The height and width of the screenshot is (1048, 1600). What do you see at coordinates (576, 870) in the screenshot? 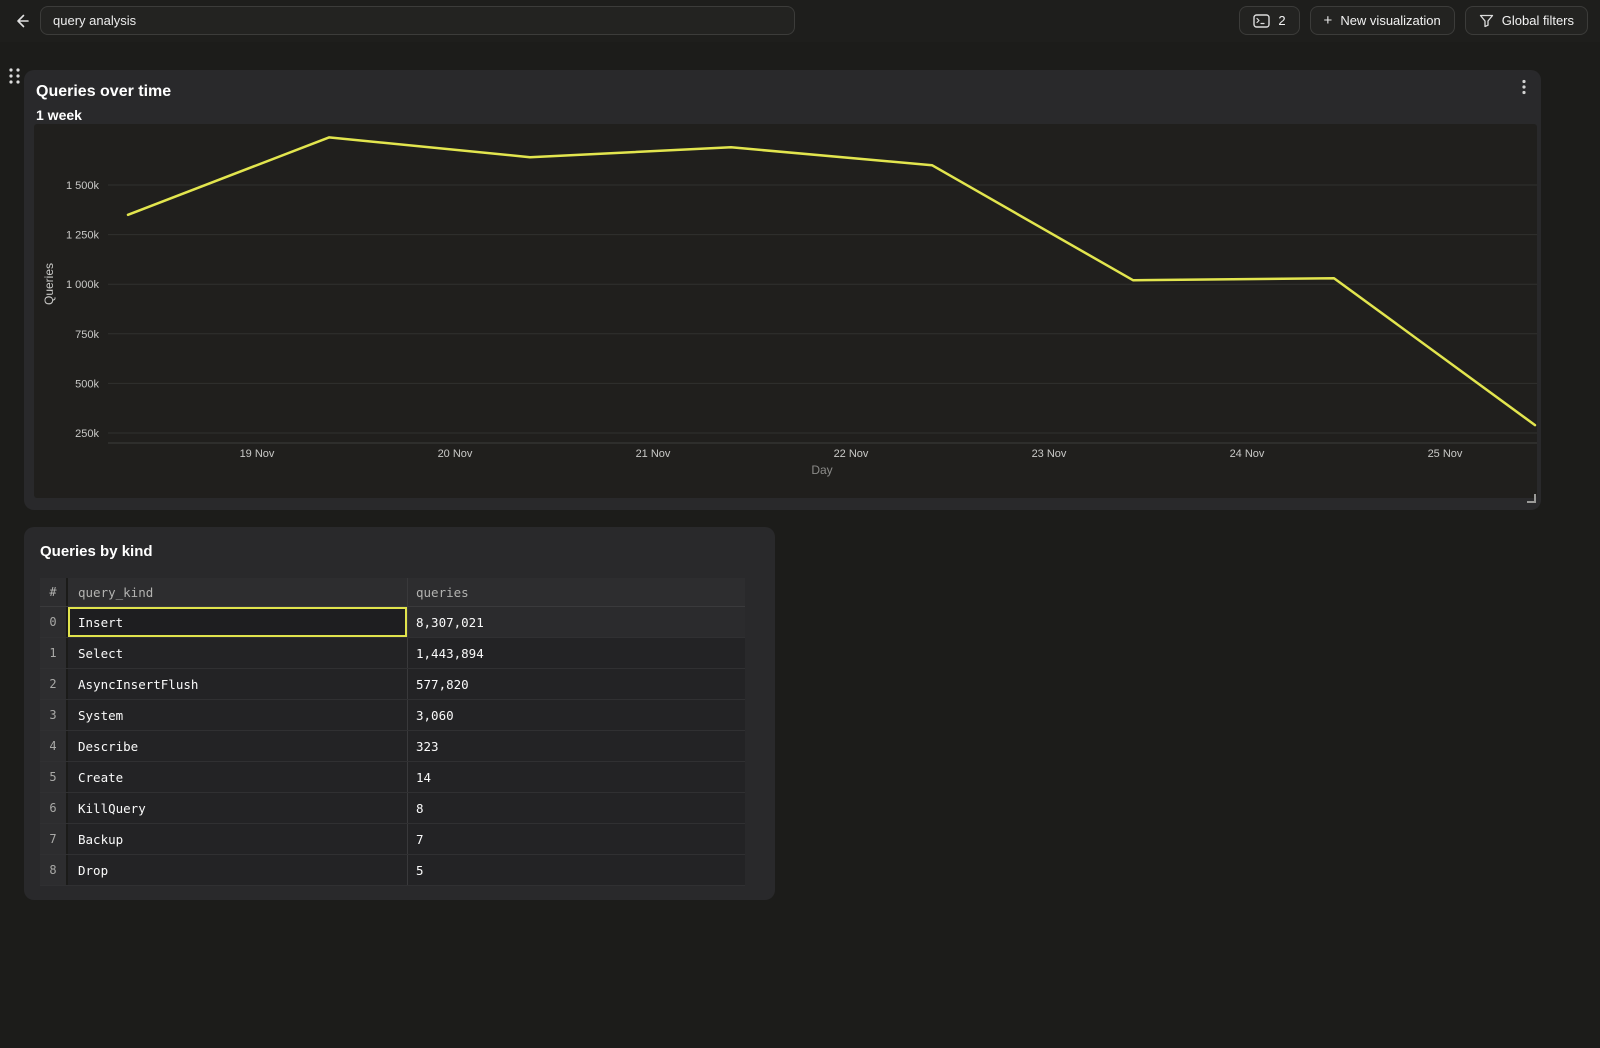
I see `queries-value-cell: 5` at bounding box center [576, 870].